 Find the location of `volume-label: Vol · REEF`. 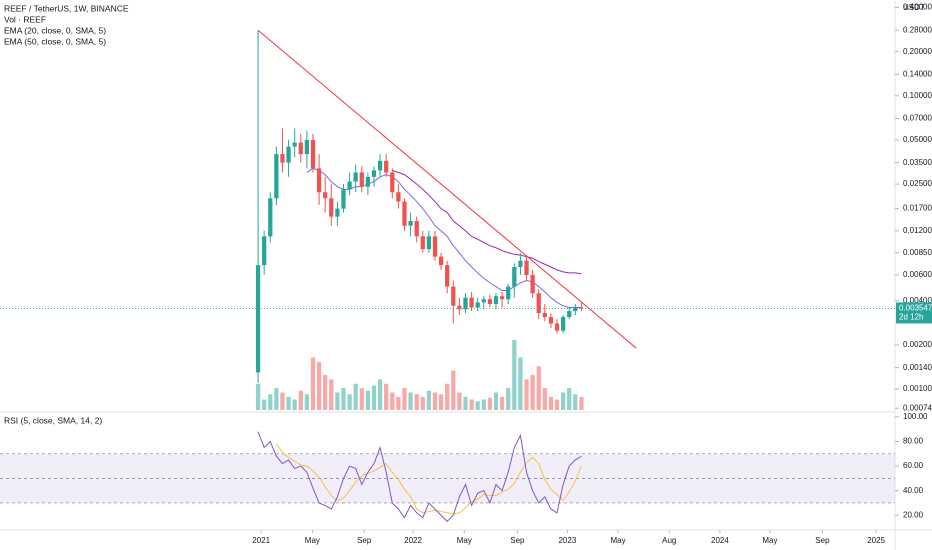

volume-label: Vol · REEF is located at coordinates (25, 19).